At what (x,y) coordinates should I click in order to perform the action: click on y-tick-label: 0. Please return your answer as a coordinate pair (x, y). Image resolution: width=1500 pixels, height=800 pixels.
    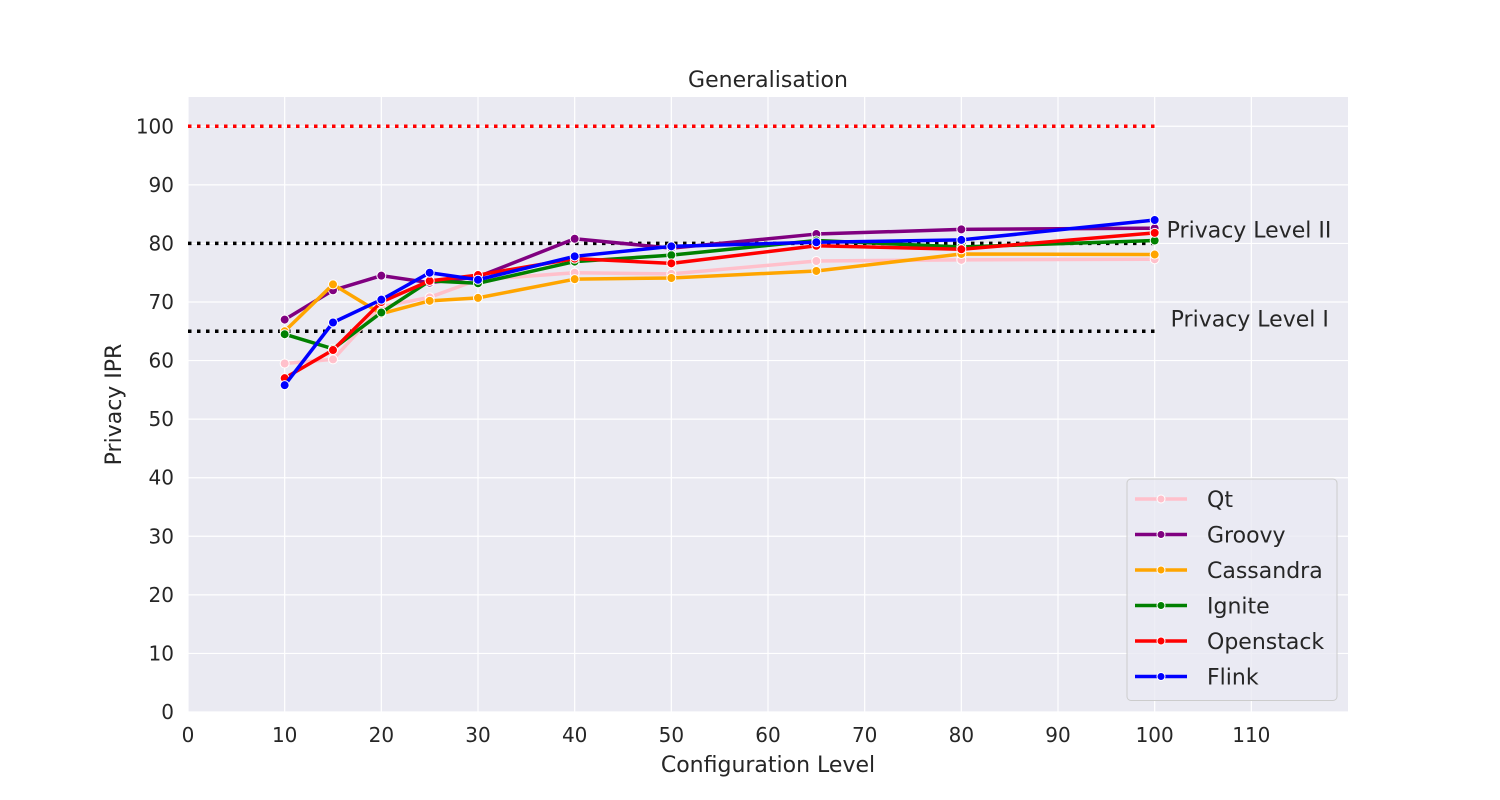
    Looking at the image, I should click on (167, 712).